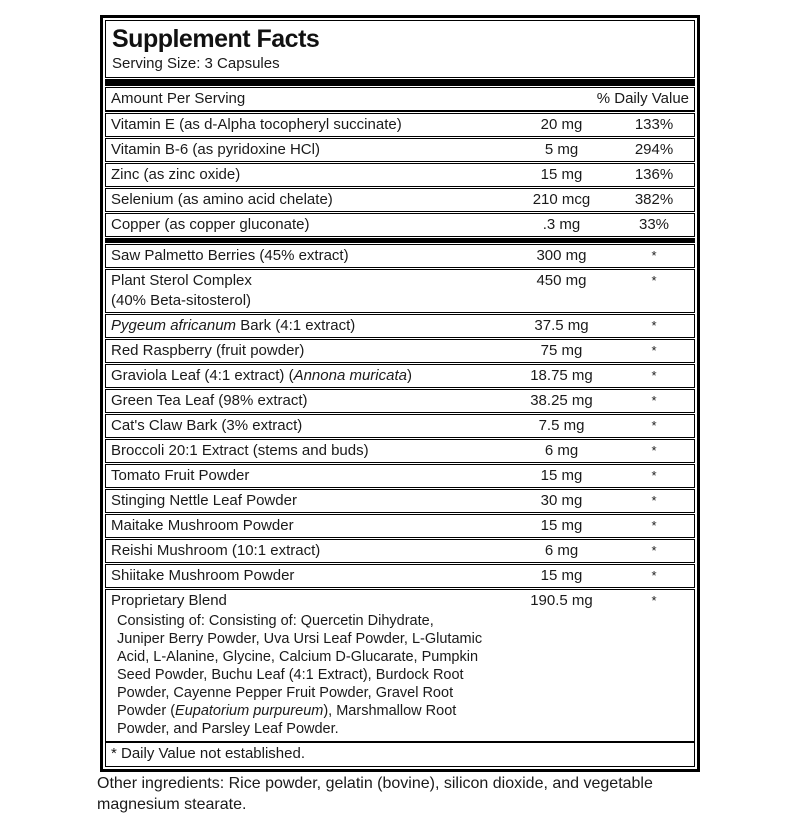  Describe the element at coordinates (561, 325) in the screenshot. I see `amount-value: 37.5 mg` at that location.